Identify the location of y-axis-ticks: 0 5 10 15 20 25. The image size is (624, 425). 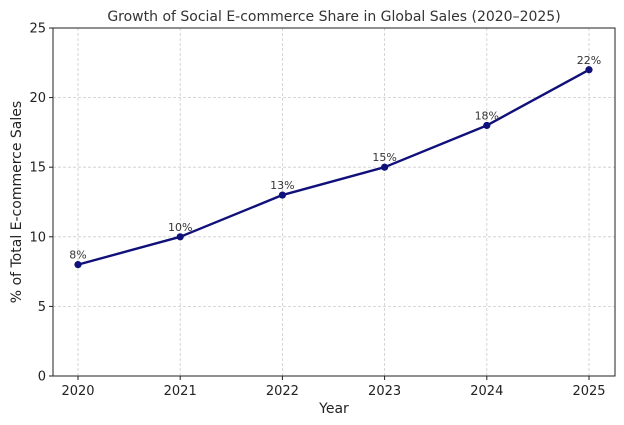
(41, 203).